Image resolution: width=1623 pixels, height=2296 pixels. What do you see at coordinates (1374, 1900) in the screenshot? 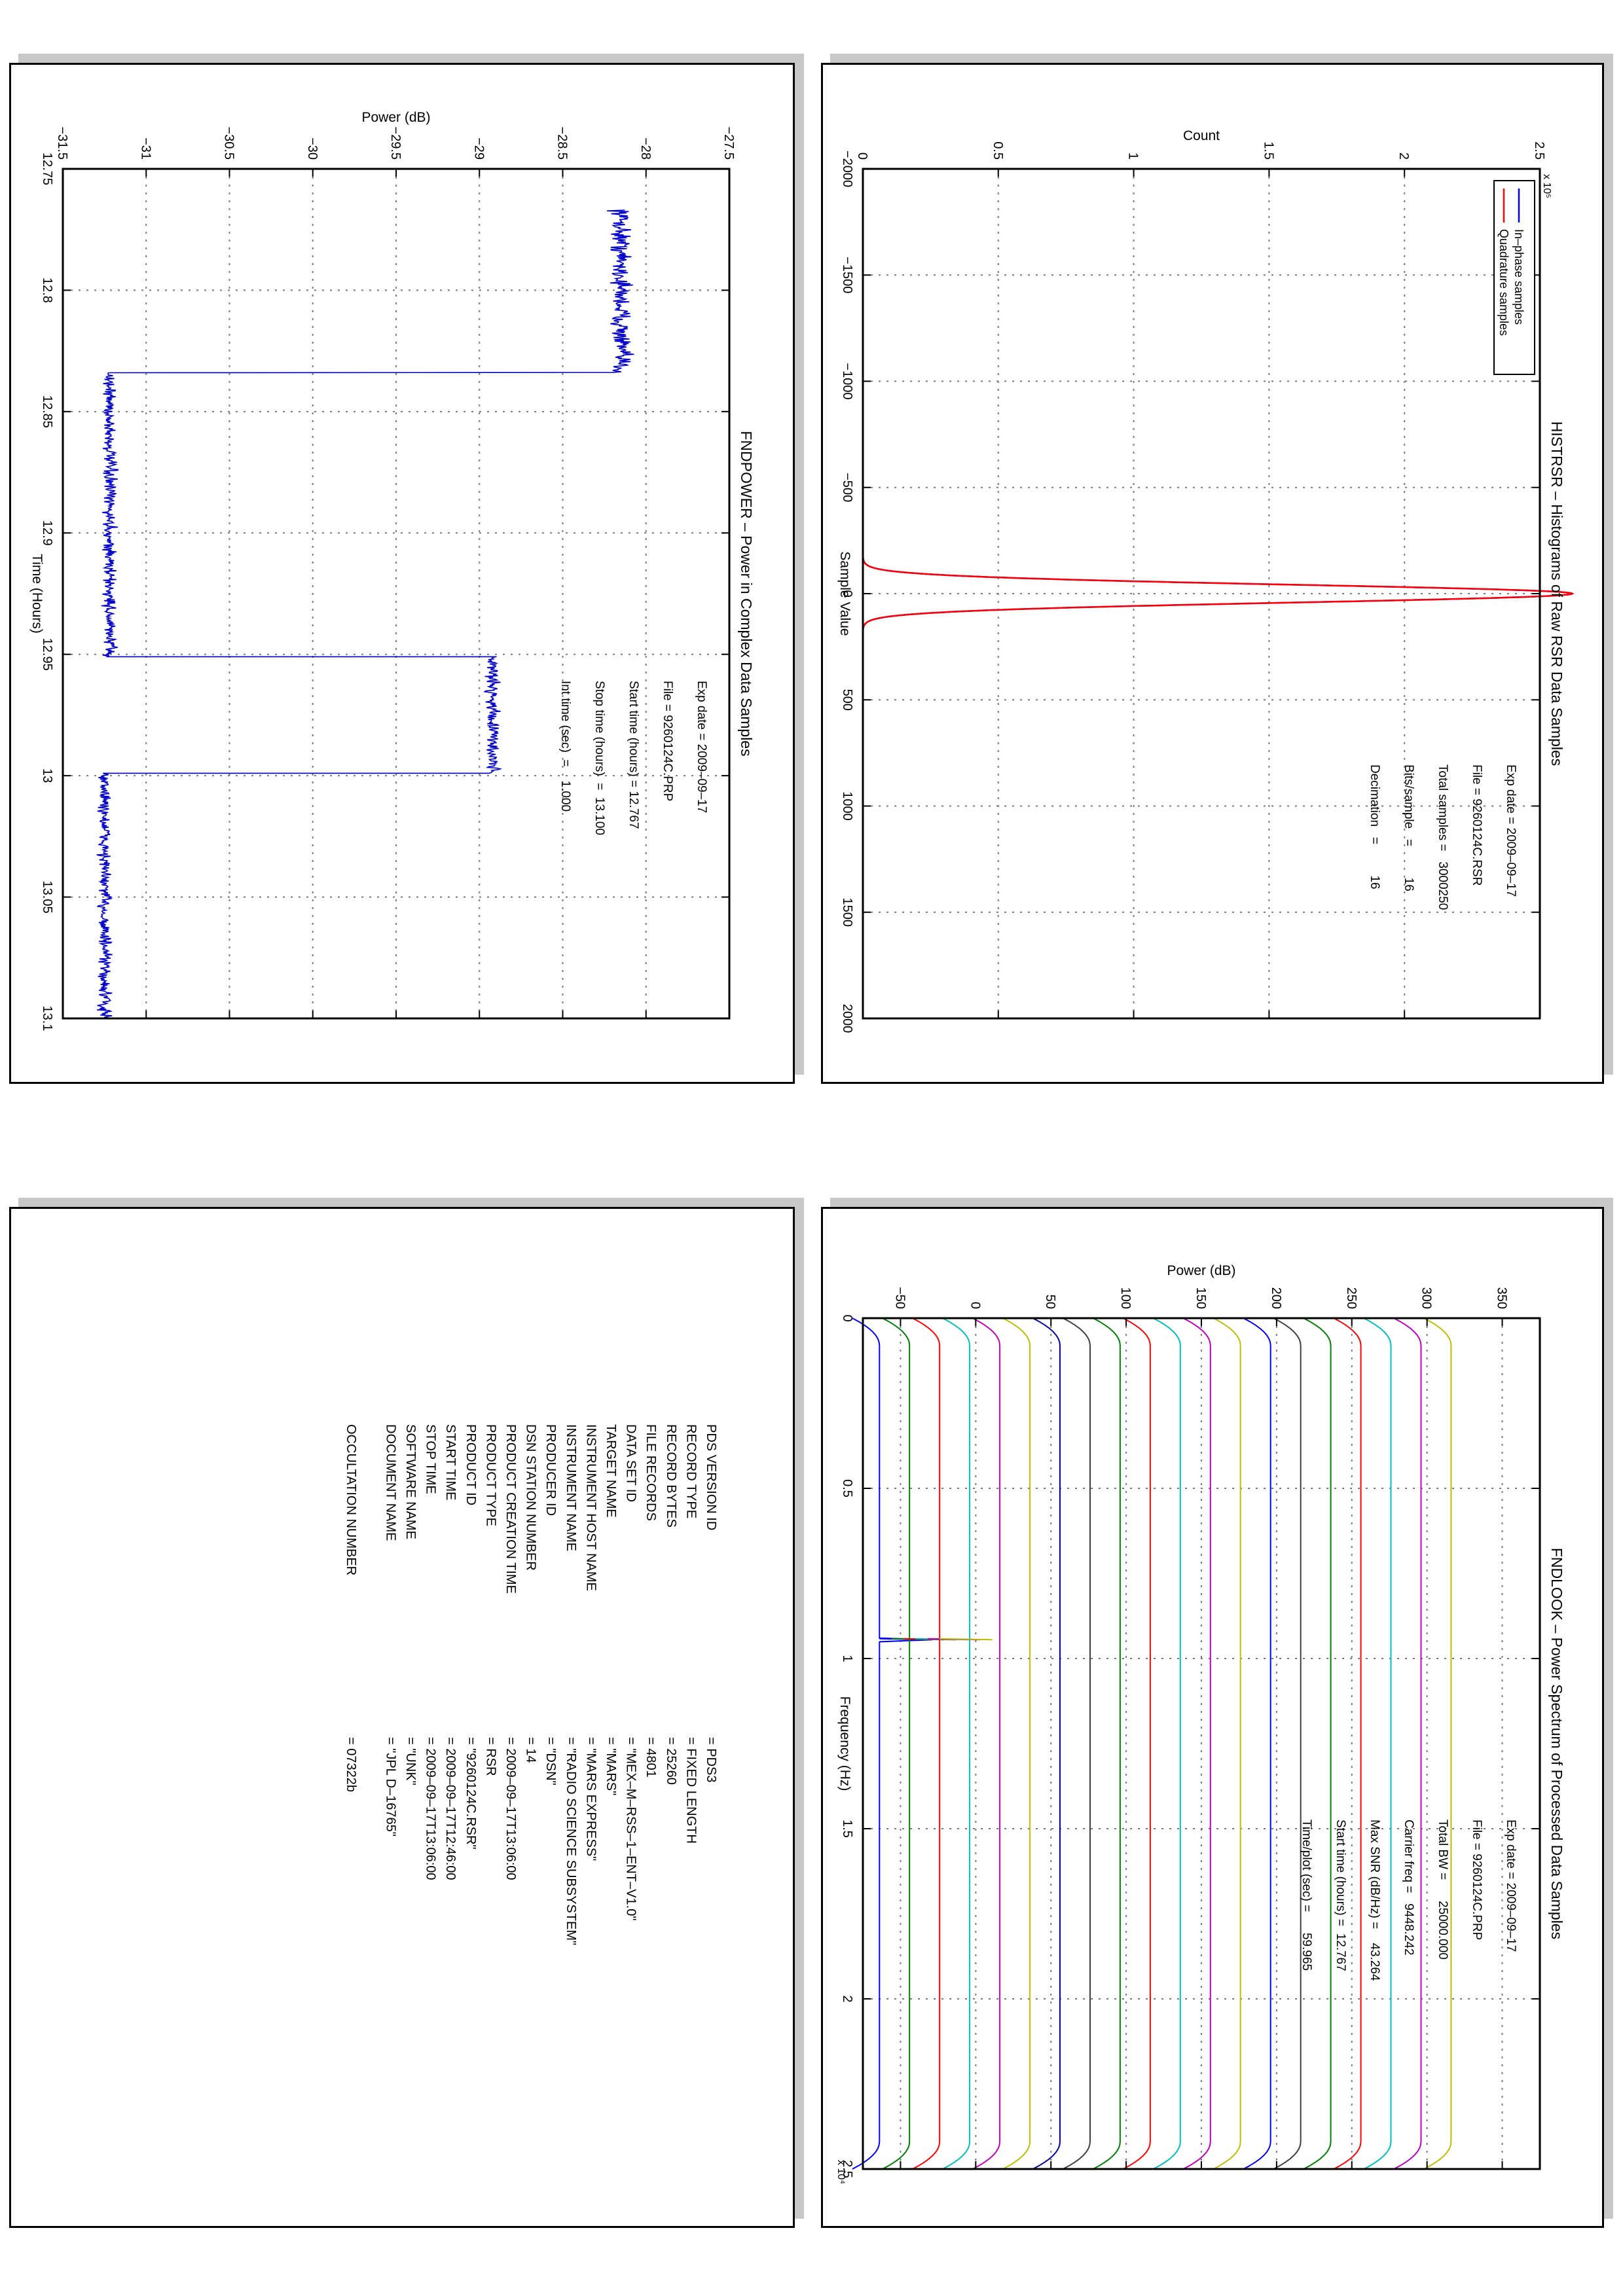
I see `fndlook-info-4: Max SNR (dB/Hz) = 43.264` at bounding box center [1374, 1900].